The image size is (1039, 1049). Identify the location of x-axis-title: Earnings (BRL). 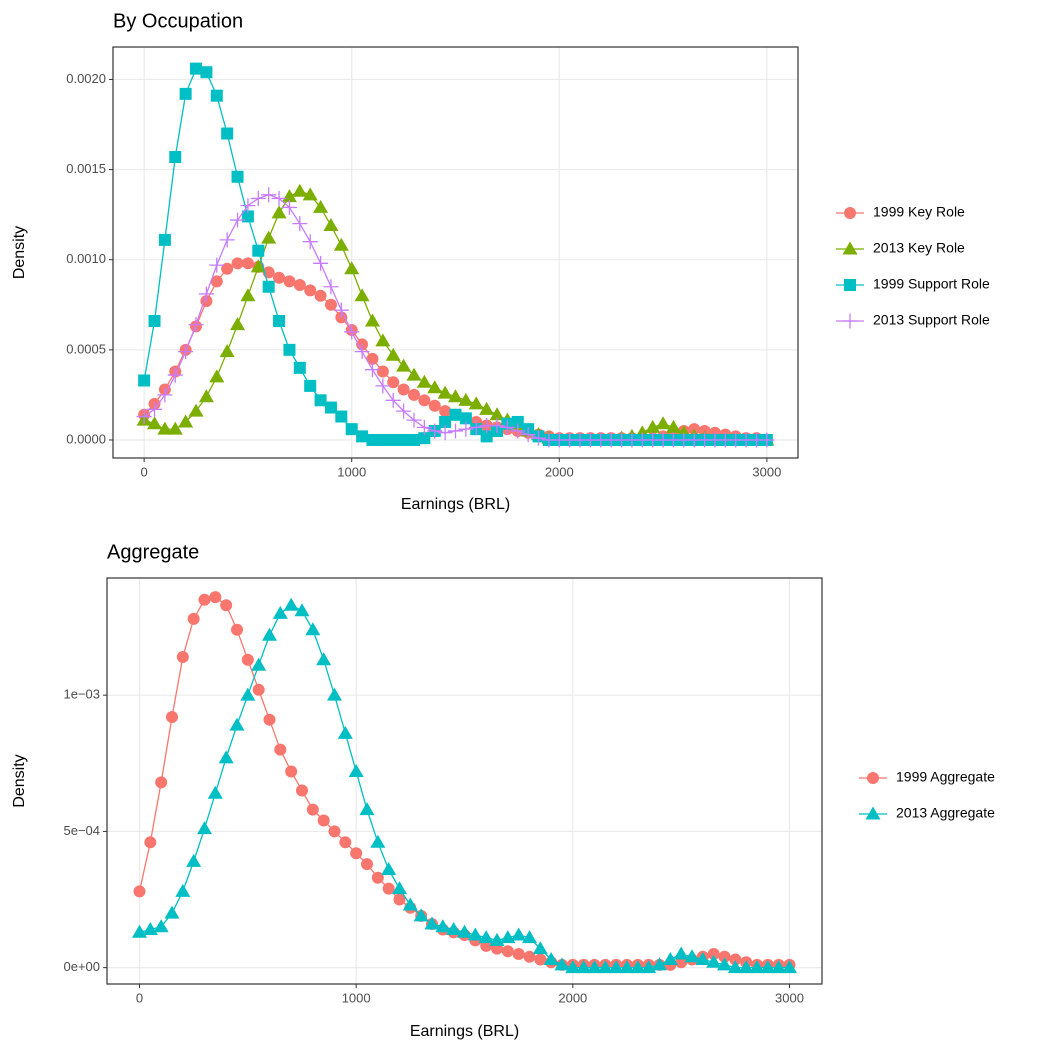
(464, 1031).